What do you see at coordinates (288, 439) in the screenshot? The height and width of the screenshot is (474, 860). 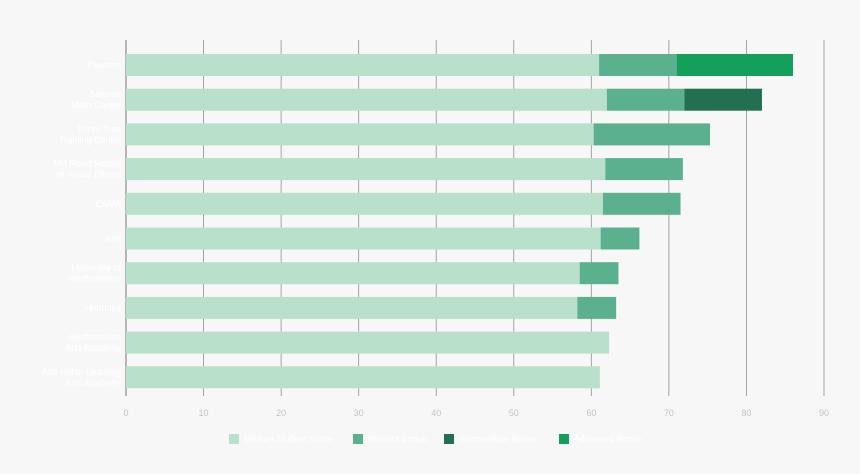 I see `legend-label-1: Median Student Score` at bounding box center [288, 439].